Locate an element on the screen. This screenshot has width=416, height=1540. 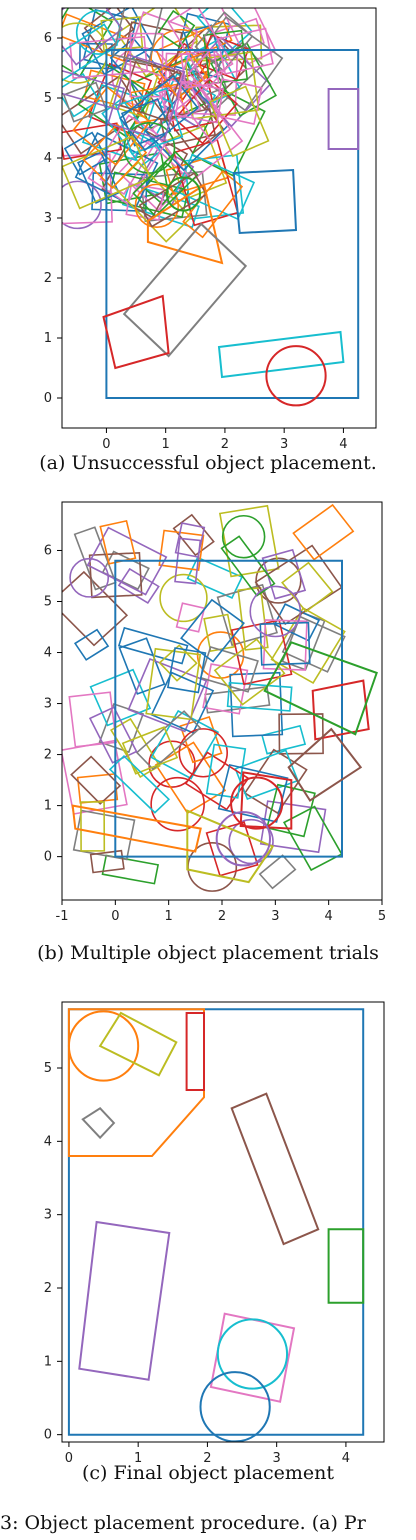
y-tick-label: 6 is located at coordinates (48, 550).